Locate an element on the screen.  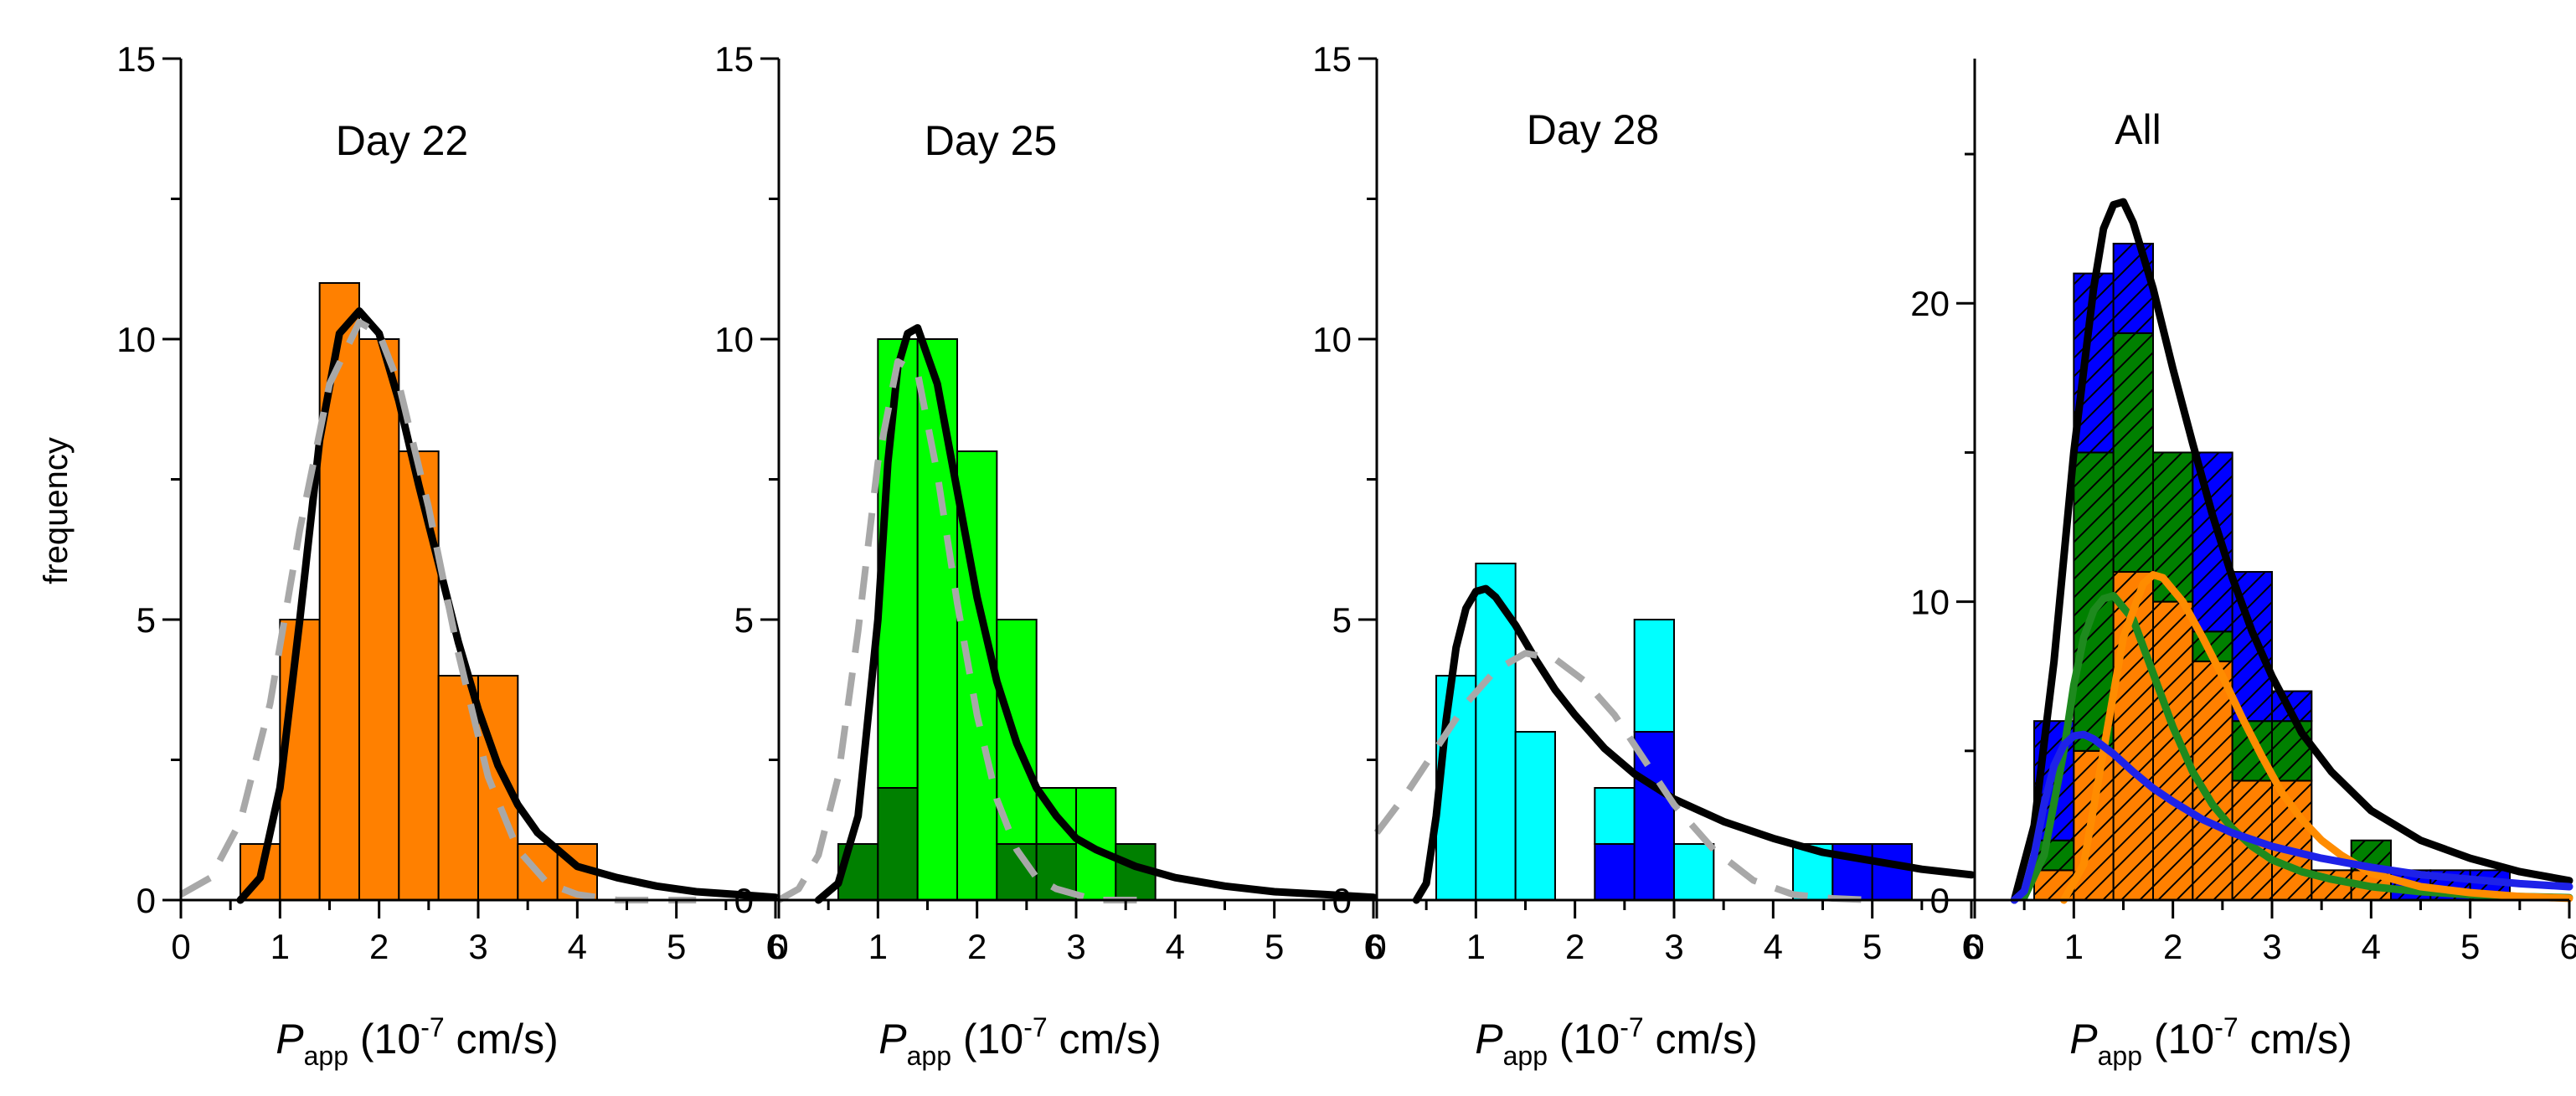
y-tick-label: 20 is located at coordinates (1930, 303).